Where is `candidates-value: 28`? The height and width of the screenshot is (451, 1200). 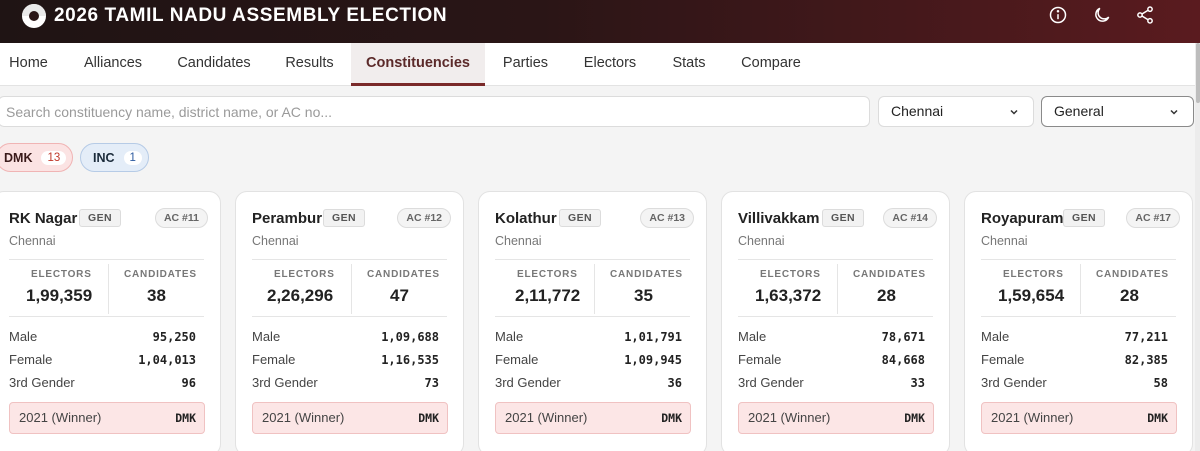
candidates-value: 28 is located at coordinates (886, 295).